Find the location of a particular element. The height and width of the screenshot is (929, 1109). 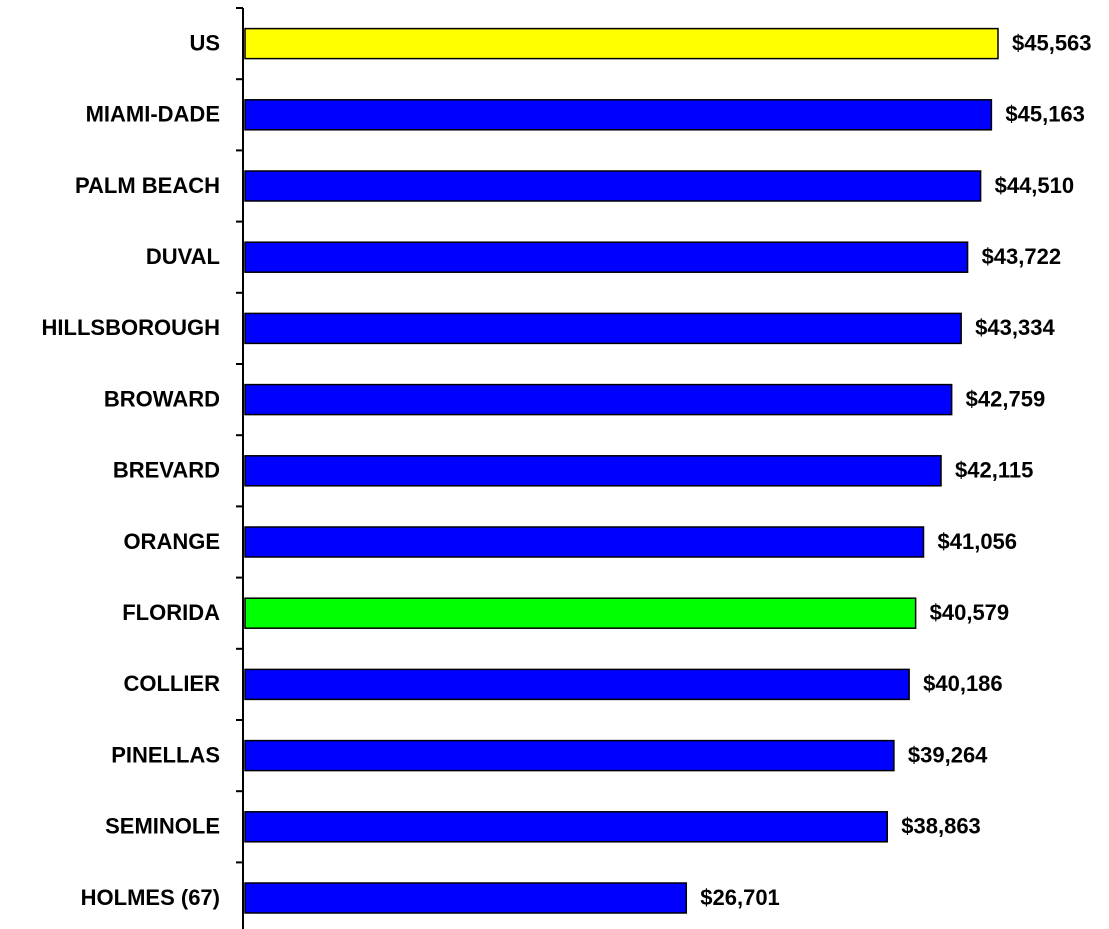

value-label: $42,115 is located at coordinates (994, 470).